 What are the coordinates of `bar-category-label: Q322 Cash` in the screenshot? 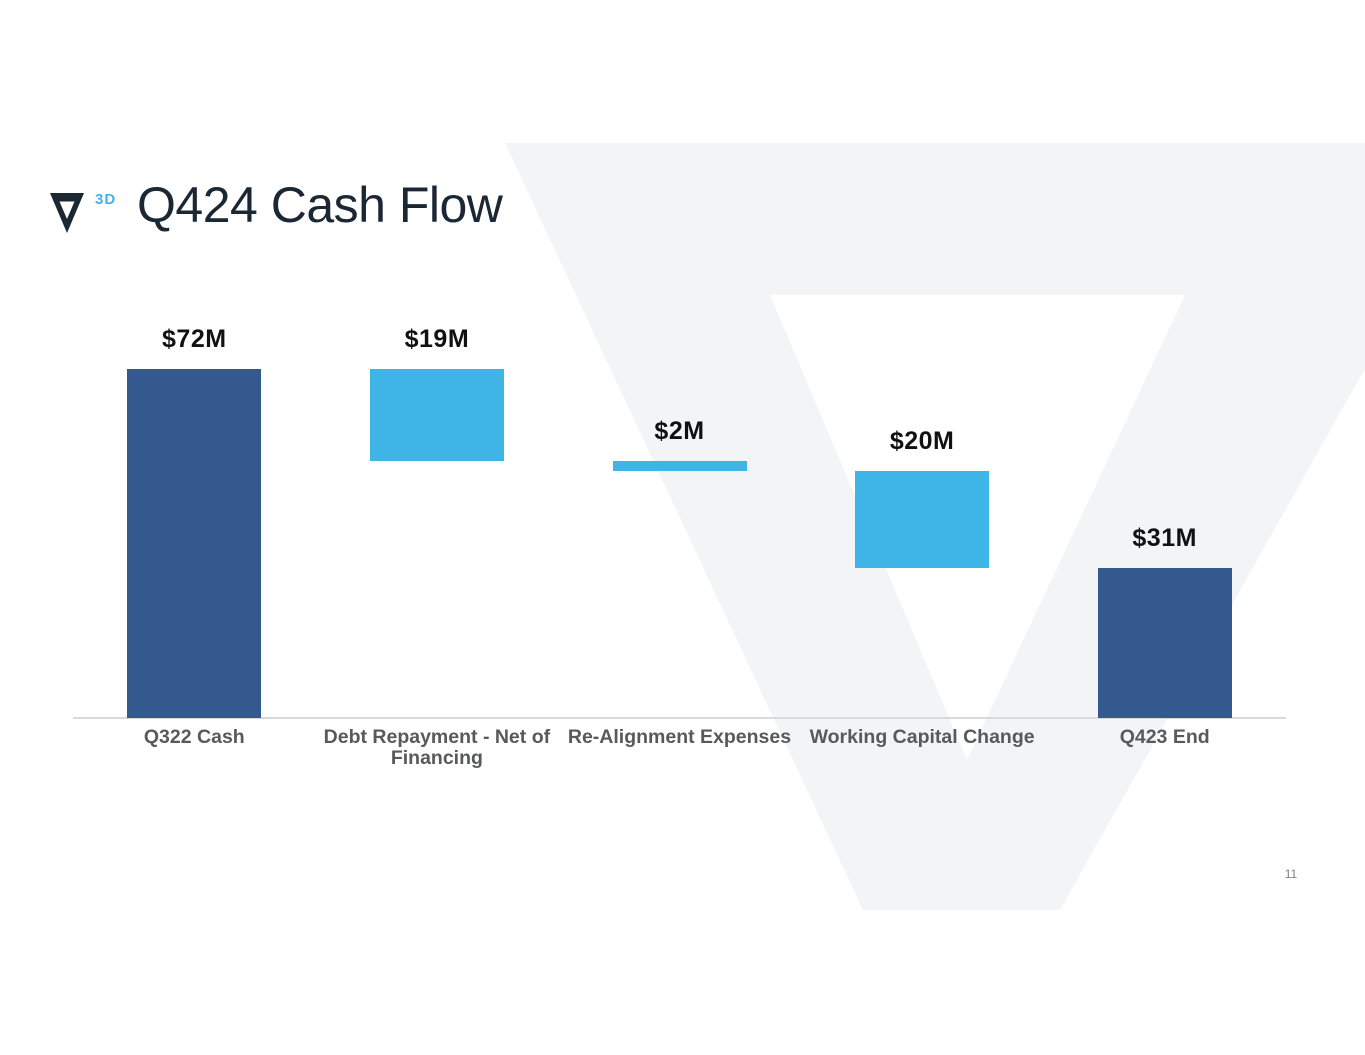 It's located at (194, 737).